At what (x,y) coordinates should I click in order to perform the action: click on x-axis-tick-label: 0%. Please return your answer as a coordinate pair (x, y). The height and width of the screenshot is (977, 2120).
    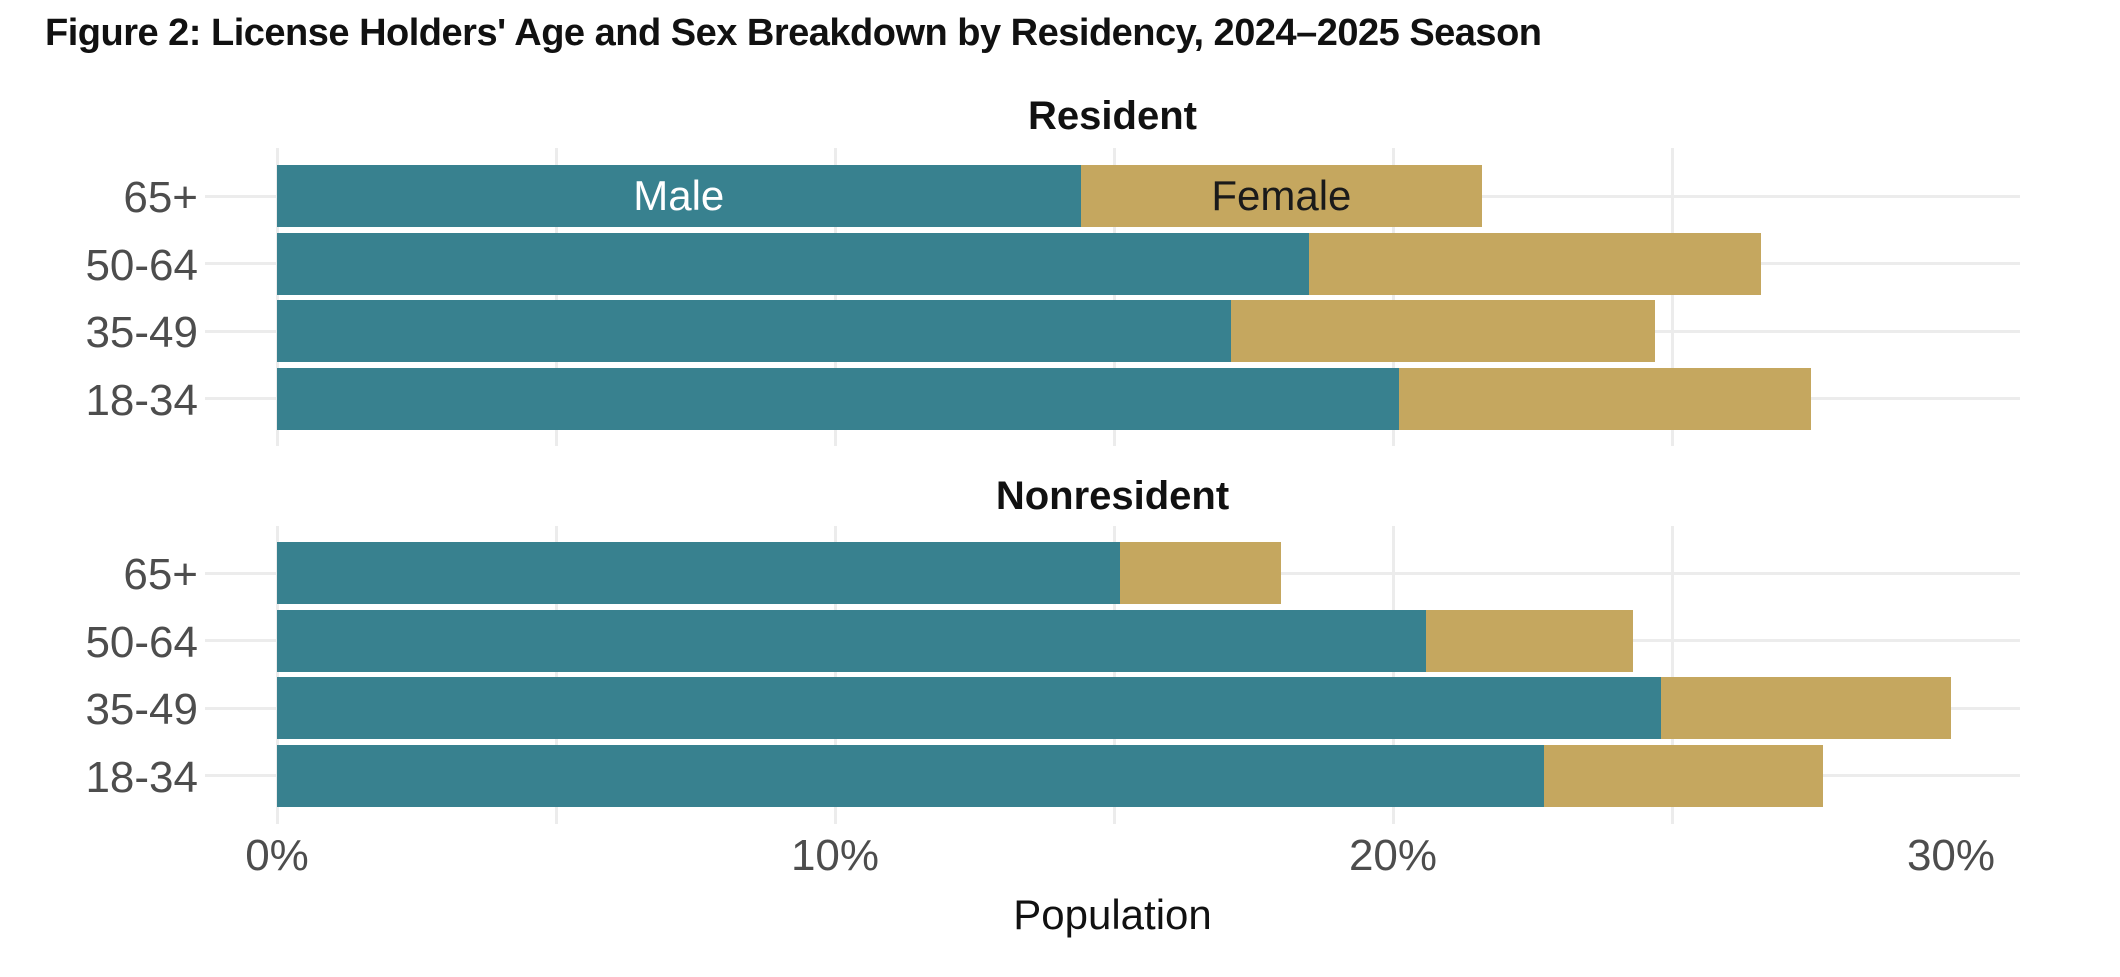
    Looking at the image, I should click on (277, 855).